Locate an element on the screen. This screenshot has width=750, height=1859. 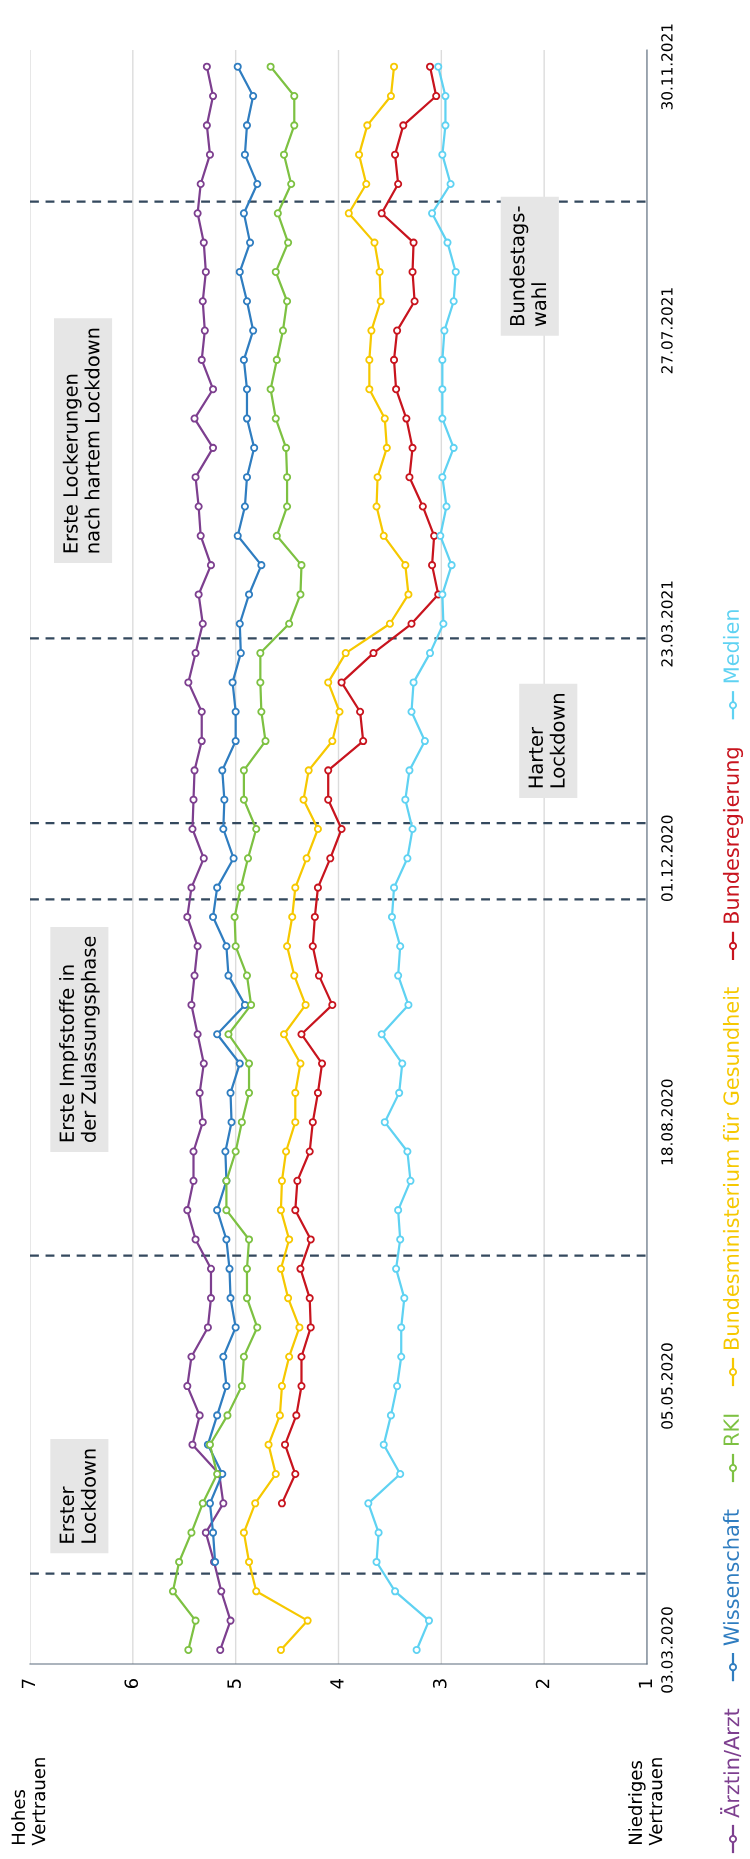
x-tick-label: 7 is located at coordinates (28, 1683).